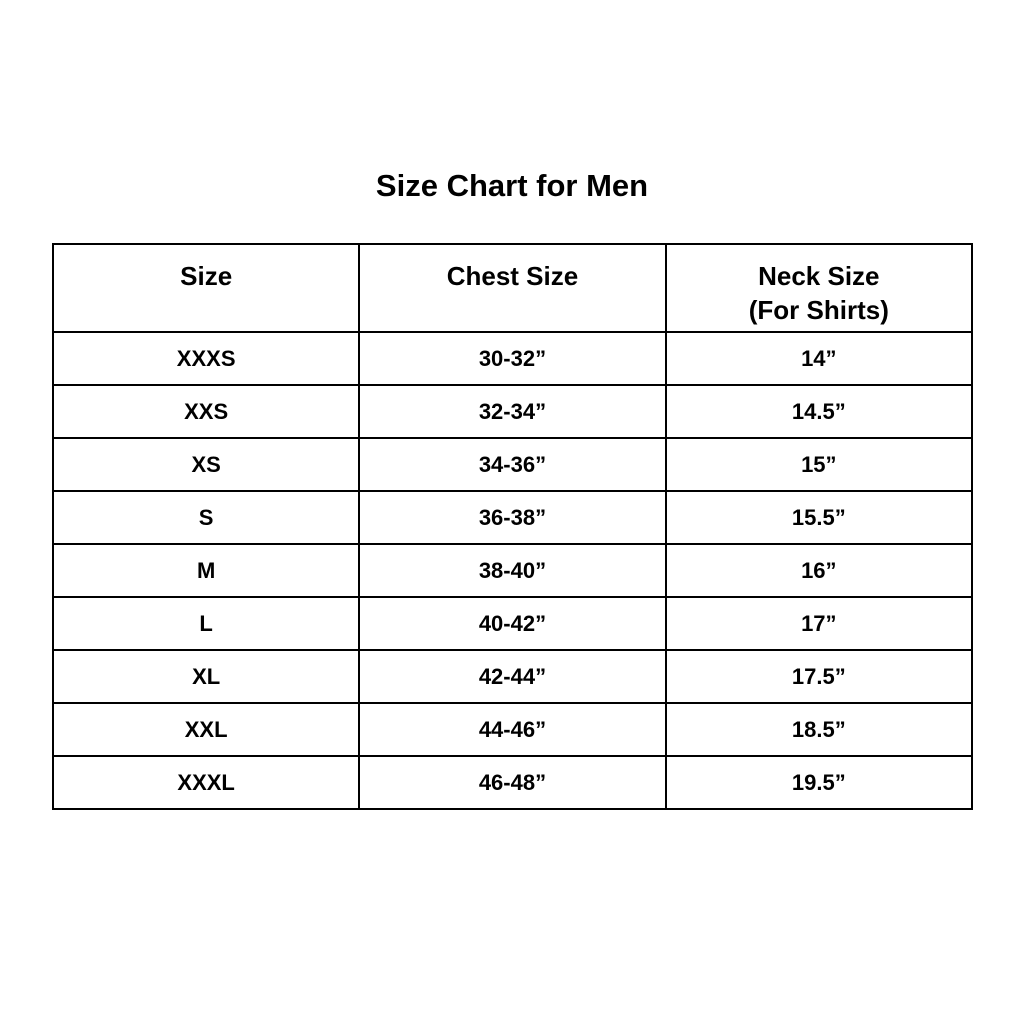 The width and height of the screenshot is (1024, 1024). Describe the element at coordinates (206, 676) in the screenshot. I see `size-cell: XL` at that location.